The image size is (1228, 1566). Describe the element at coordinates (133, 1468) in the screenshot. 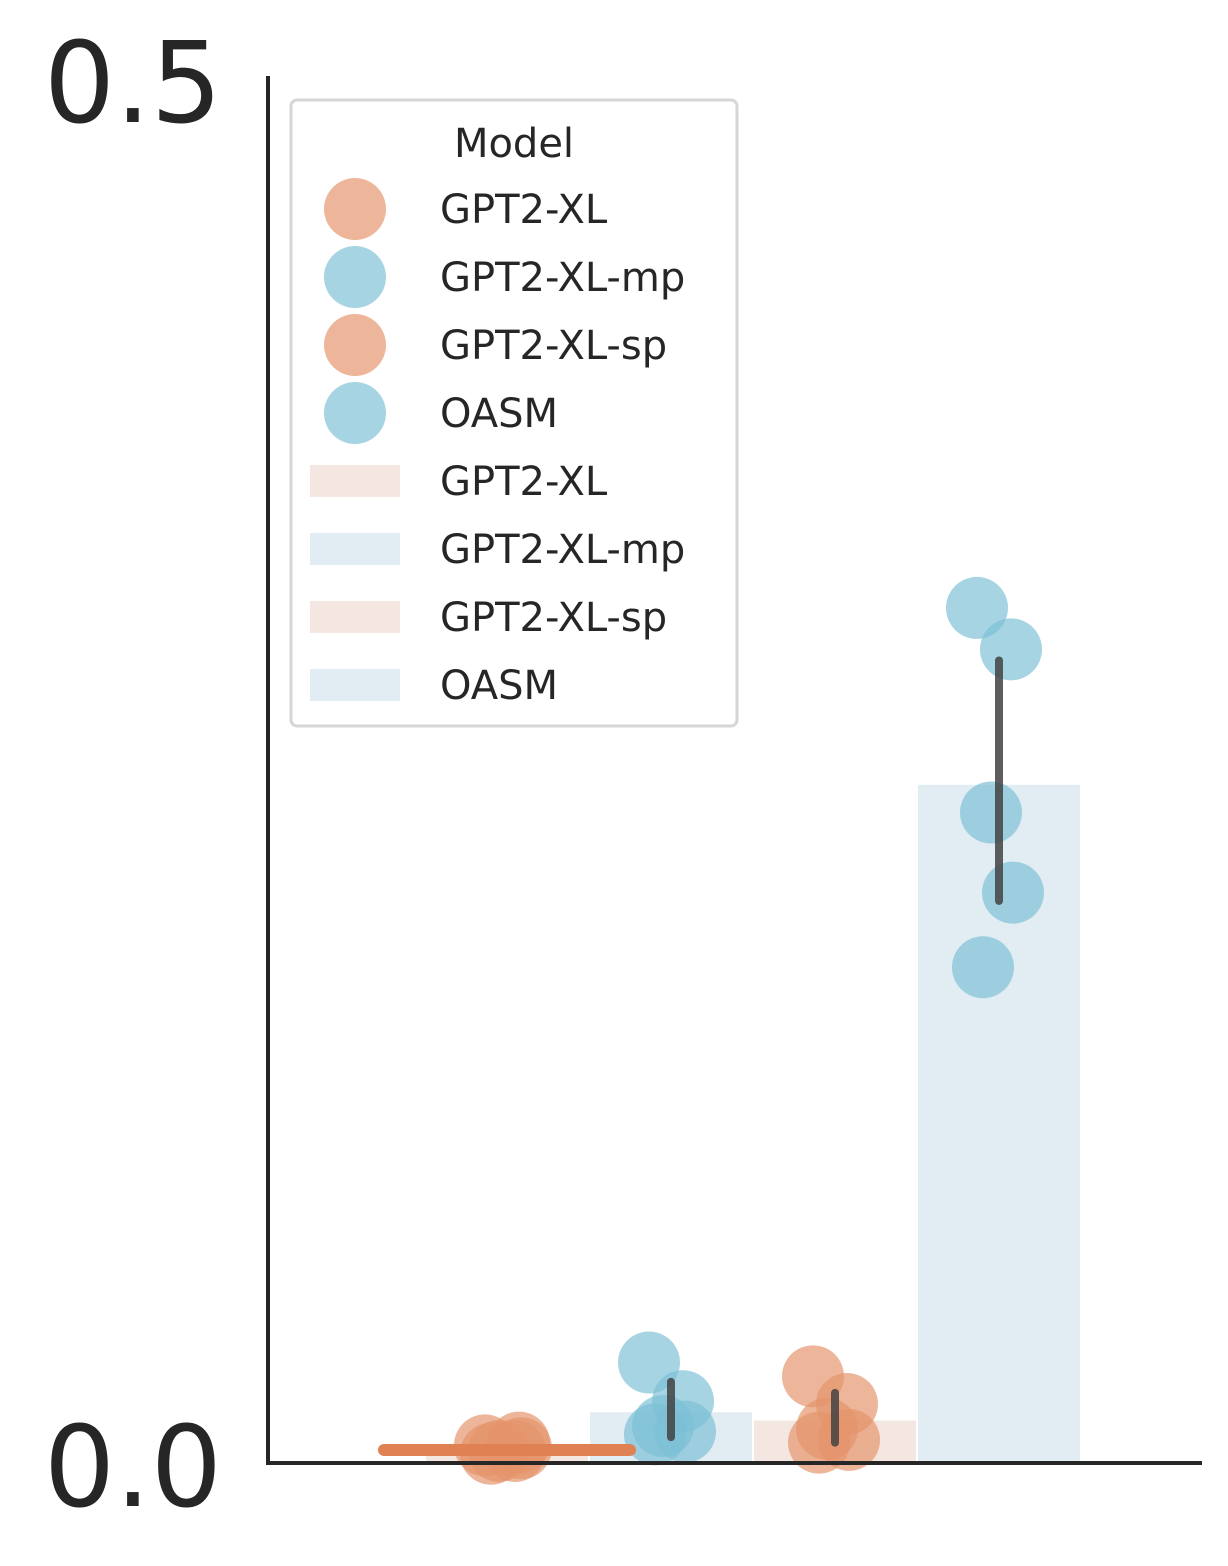

I see `y-tick-label-bottom: 0.0` at that location.